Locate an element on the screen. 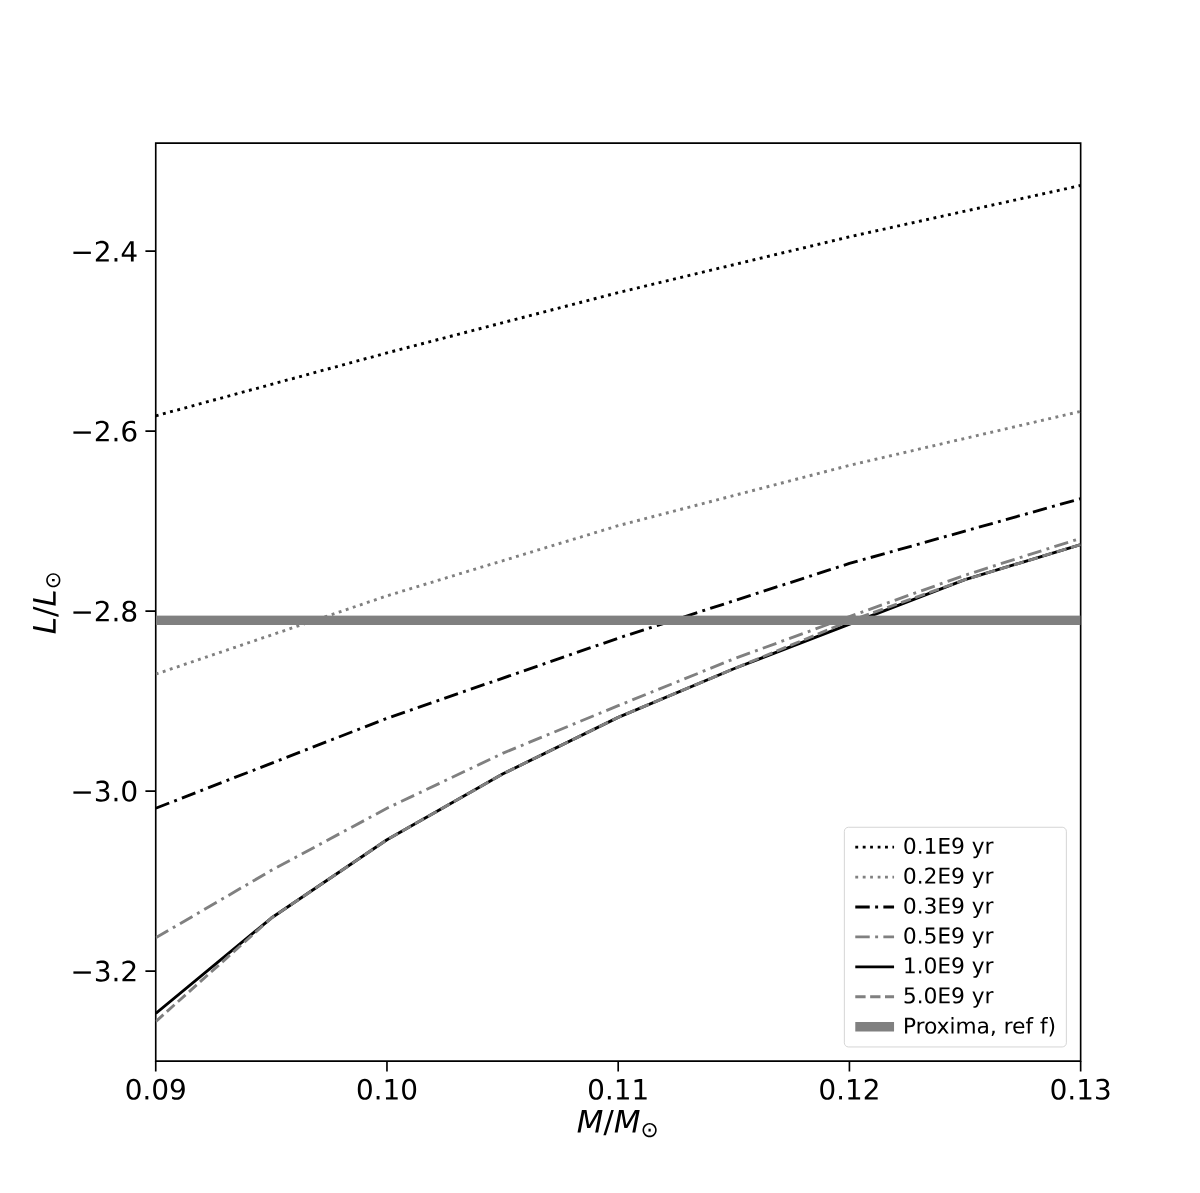 This screenshot has height=1193, width=1200. x-tick-label: 0.09 is located at coordinates (155, 1089).